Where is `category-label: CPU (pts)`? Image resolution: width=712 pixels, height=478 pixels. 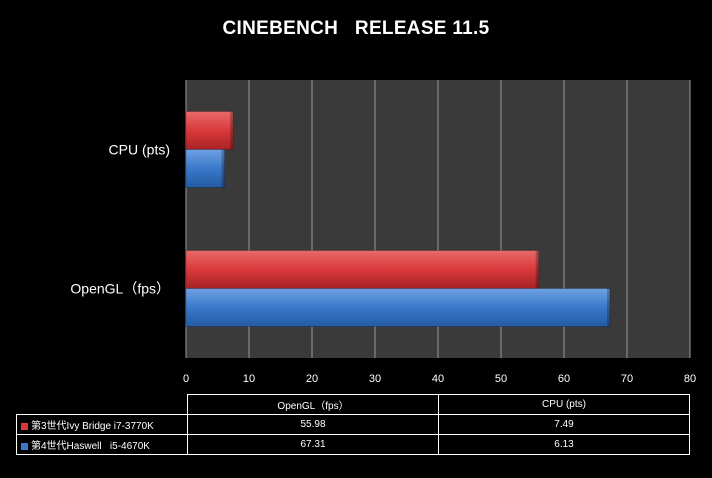
category-label: CPU (pts) is located at coordinates (139, 150).